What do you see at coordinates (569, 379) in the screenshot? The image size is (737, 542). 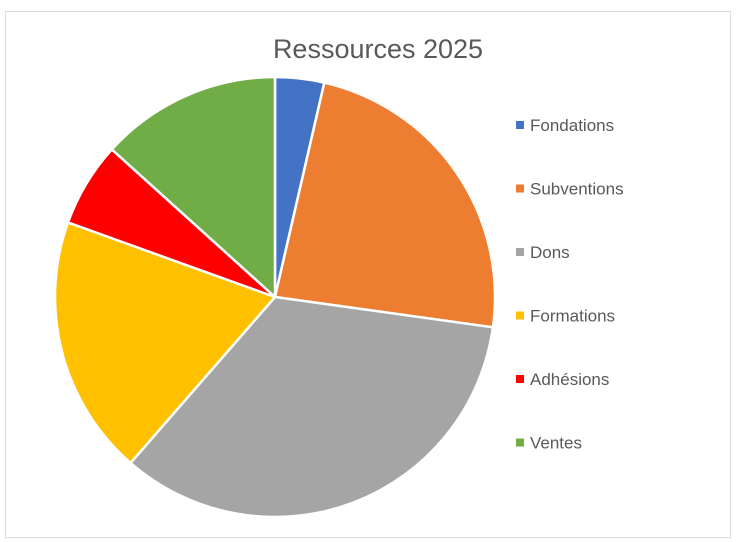 I see `legend-label: Adhésions` at bounding box center [569, 379].